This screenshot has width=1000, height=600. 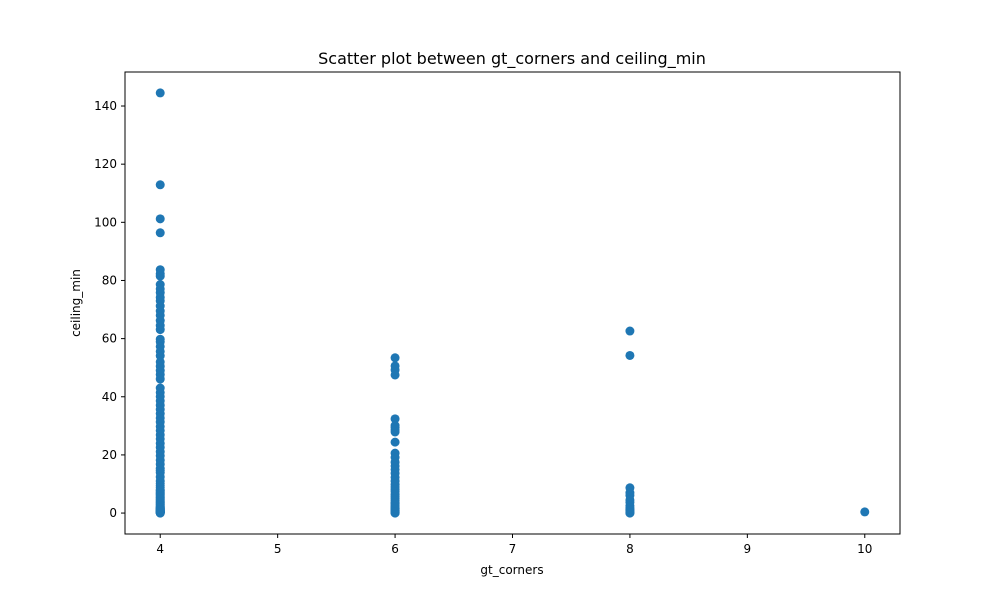 What do you see at coordinates (105, 222) in the screenshot?
I see `y-tick-label: 100` at bounding box center [105, 222].